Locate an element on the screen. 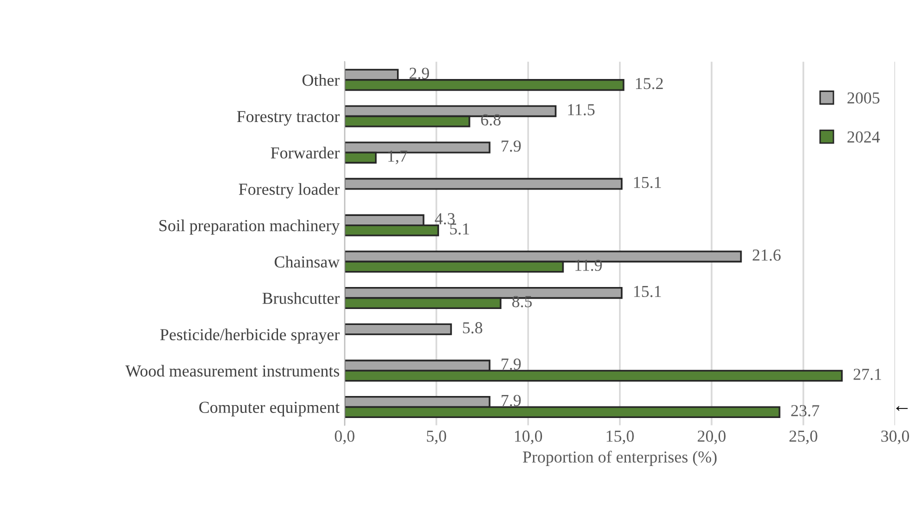 The height and width of the screenshot is (523, 919). data-label: 27.1 is located at coordinates (868, 374).